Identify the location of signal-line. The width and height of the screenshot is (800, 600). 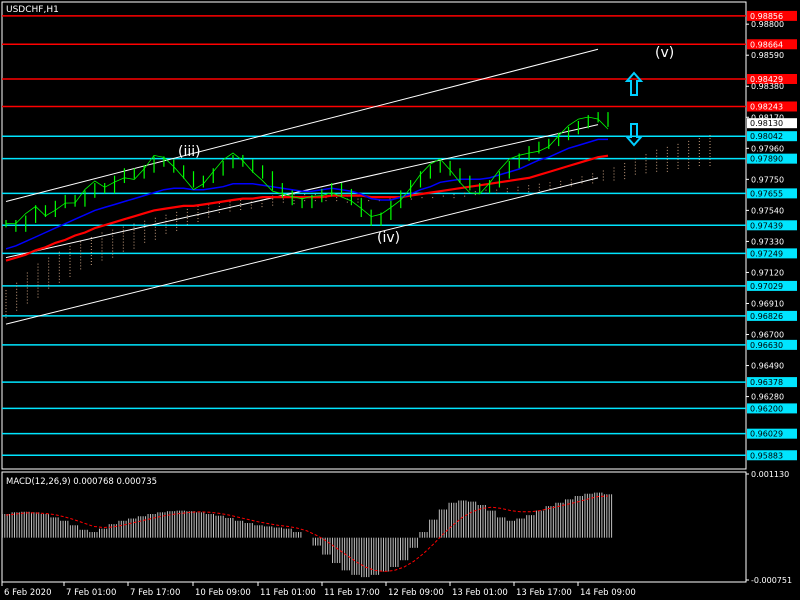
(307, 534).